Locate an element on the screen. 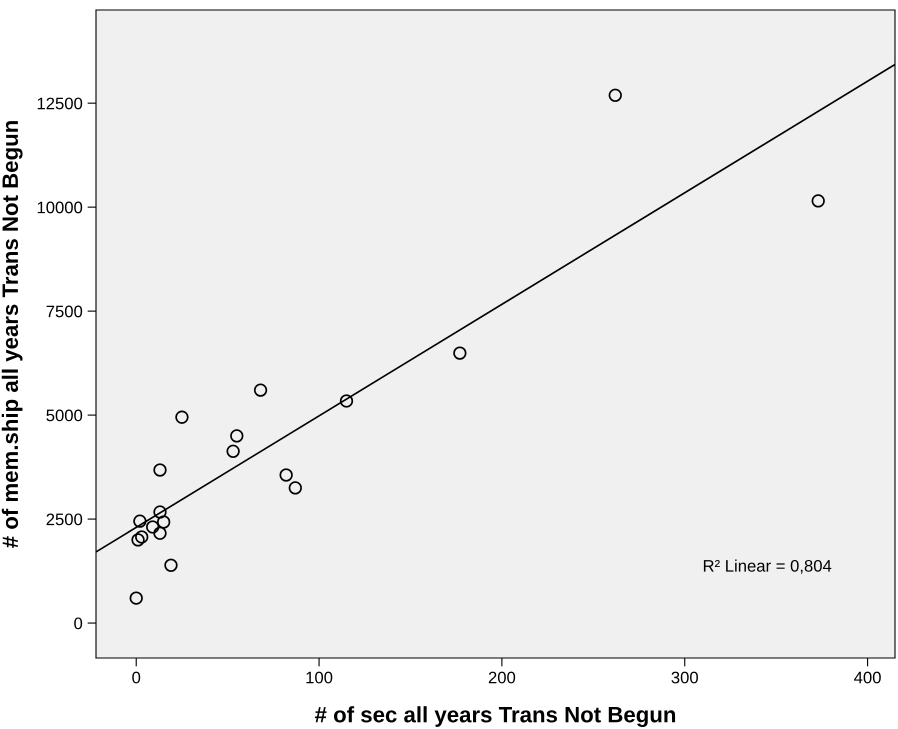 The image size is (898, 729). y-tick-label: 7500 is located at coordinates (64, 312).